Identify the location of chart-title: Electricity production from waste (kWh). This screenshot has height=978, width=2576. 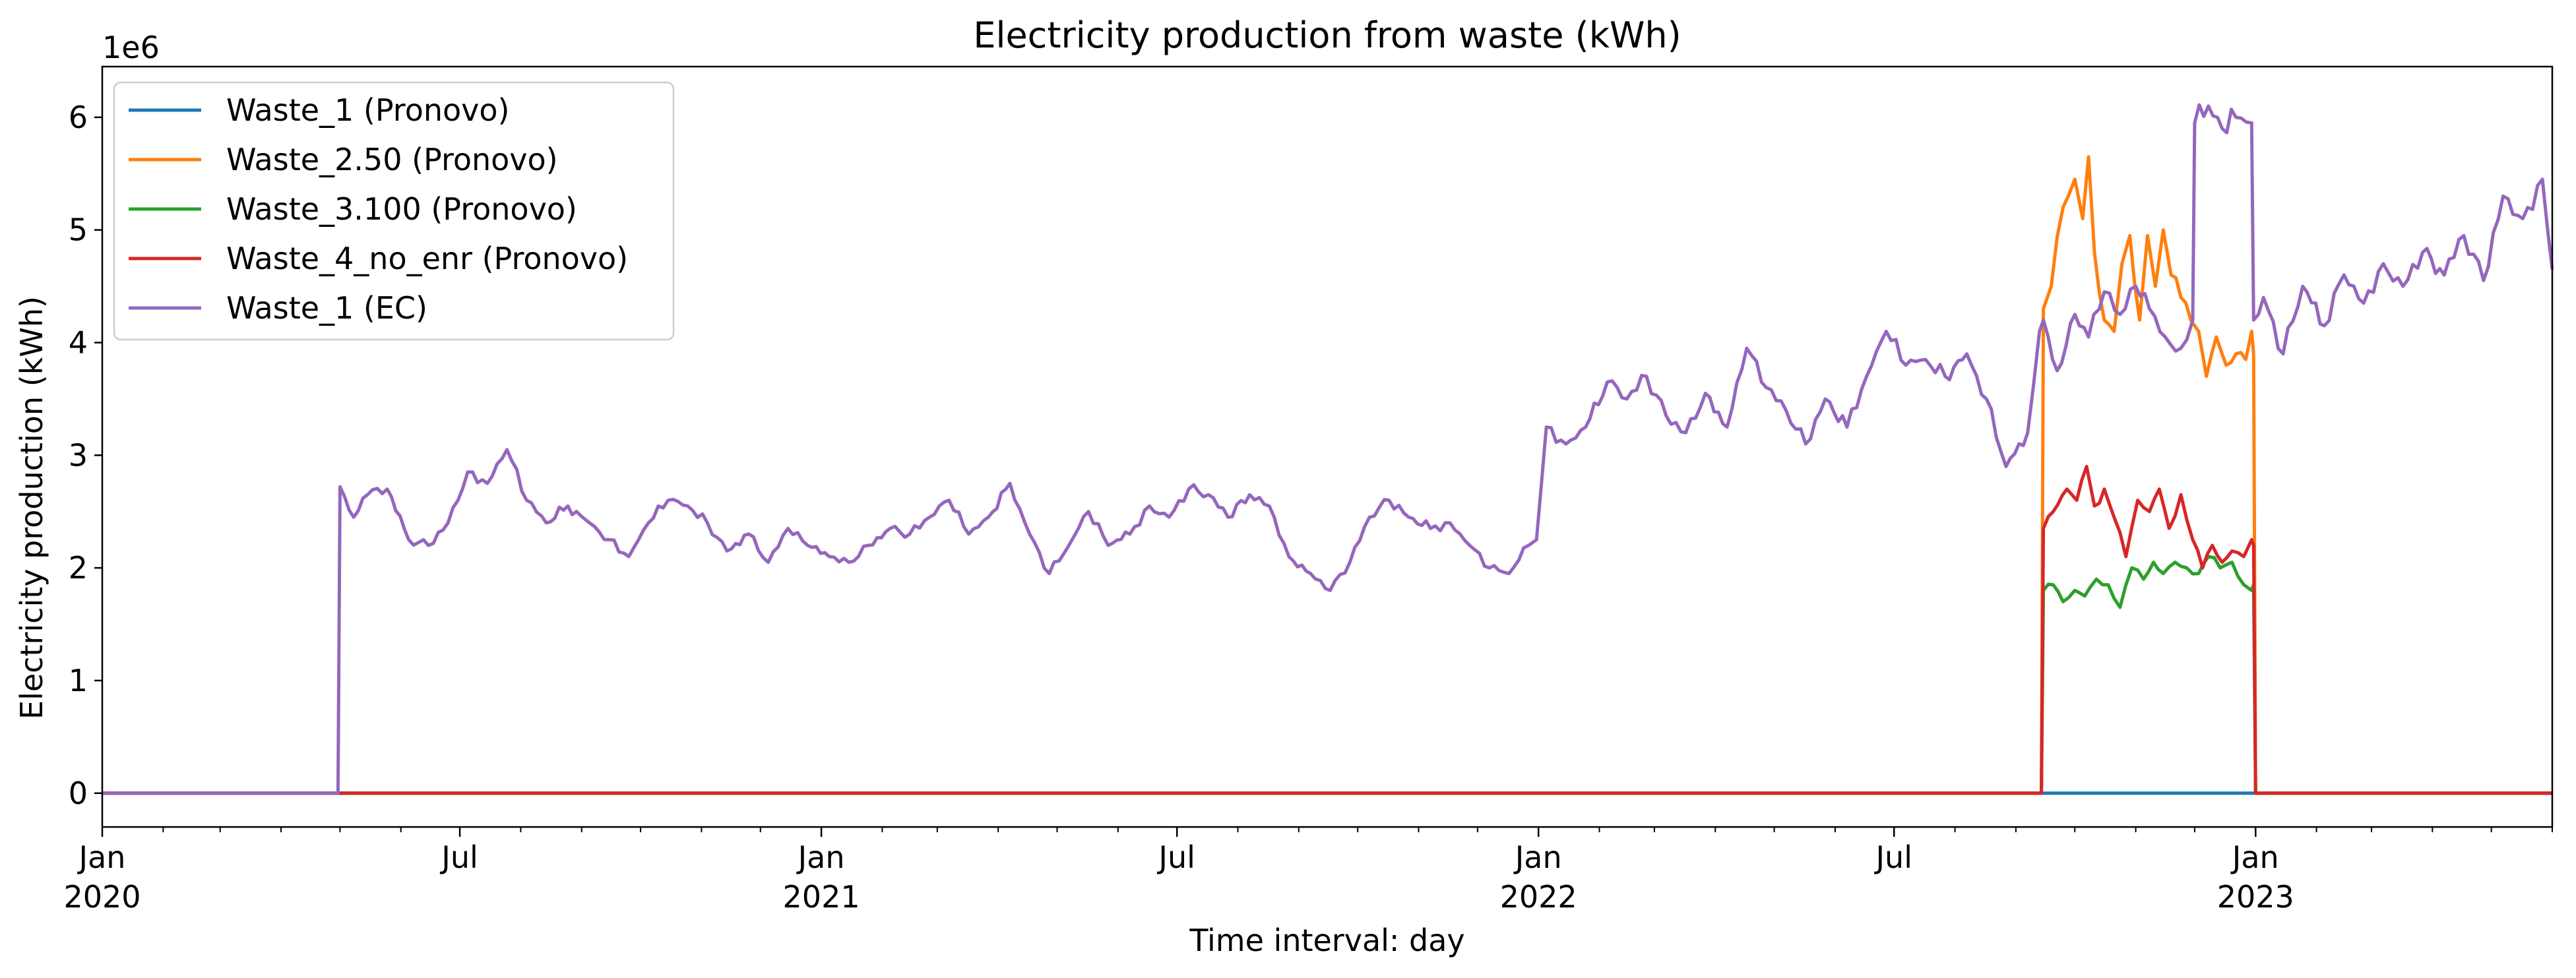
(1327, 35).